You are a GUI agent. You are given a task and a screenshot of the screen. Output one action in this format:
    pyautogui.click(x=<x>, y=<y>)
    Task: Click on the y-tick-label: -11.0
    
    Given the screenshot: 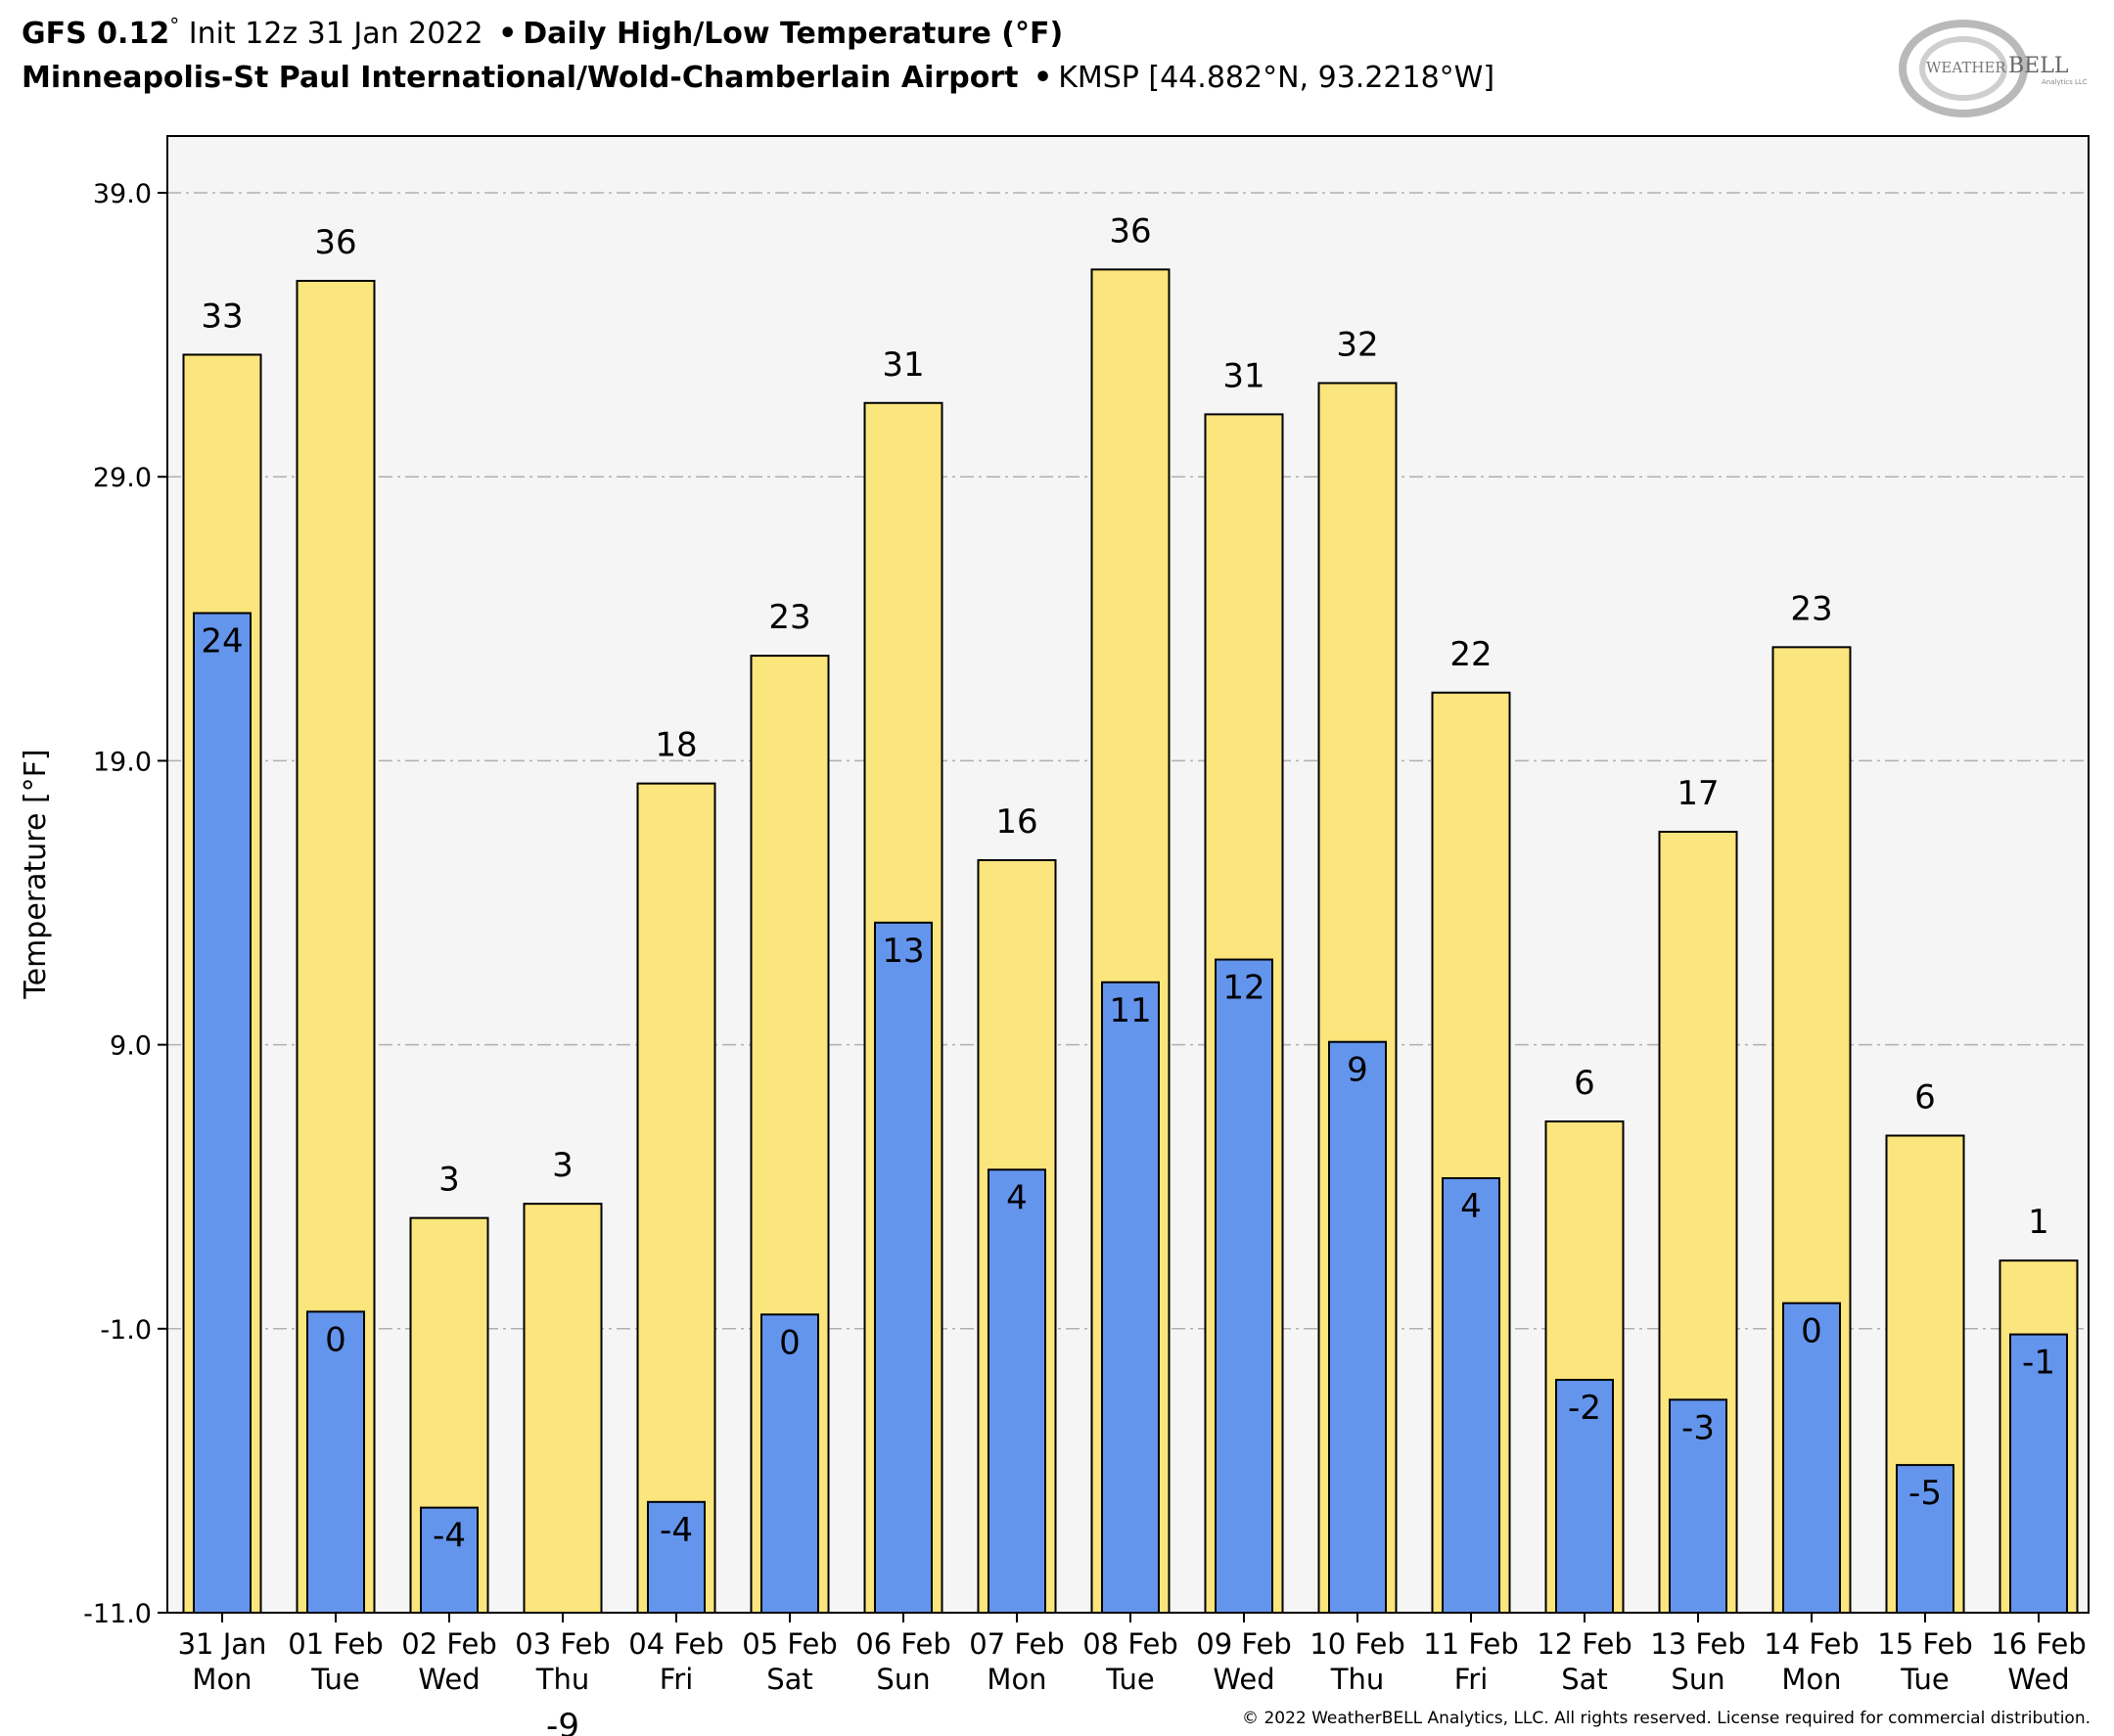 What is the action you would take?
    pyautogui.click(x=118, y=1614)
    